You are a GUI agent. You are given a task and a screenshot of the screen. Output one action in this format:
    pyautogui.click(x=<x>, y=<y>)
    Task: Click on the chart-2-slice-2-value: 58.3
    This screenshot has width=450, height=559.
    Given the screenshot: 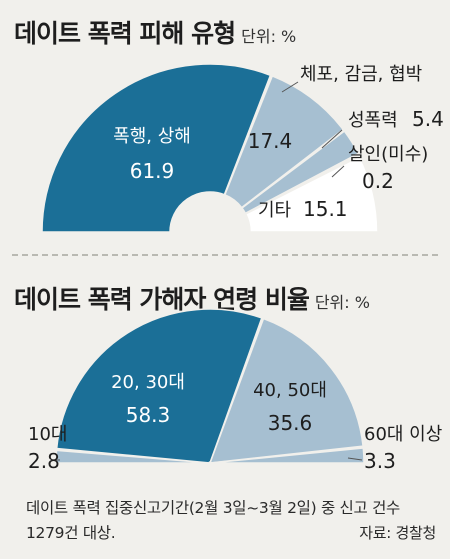 What is the action you would take?
    pyautogui.click(x=148, y=415)
    